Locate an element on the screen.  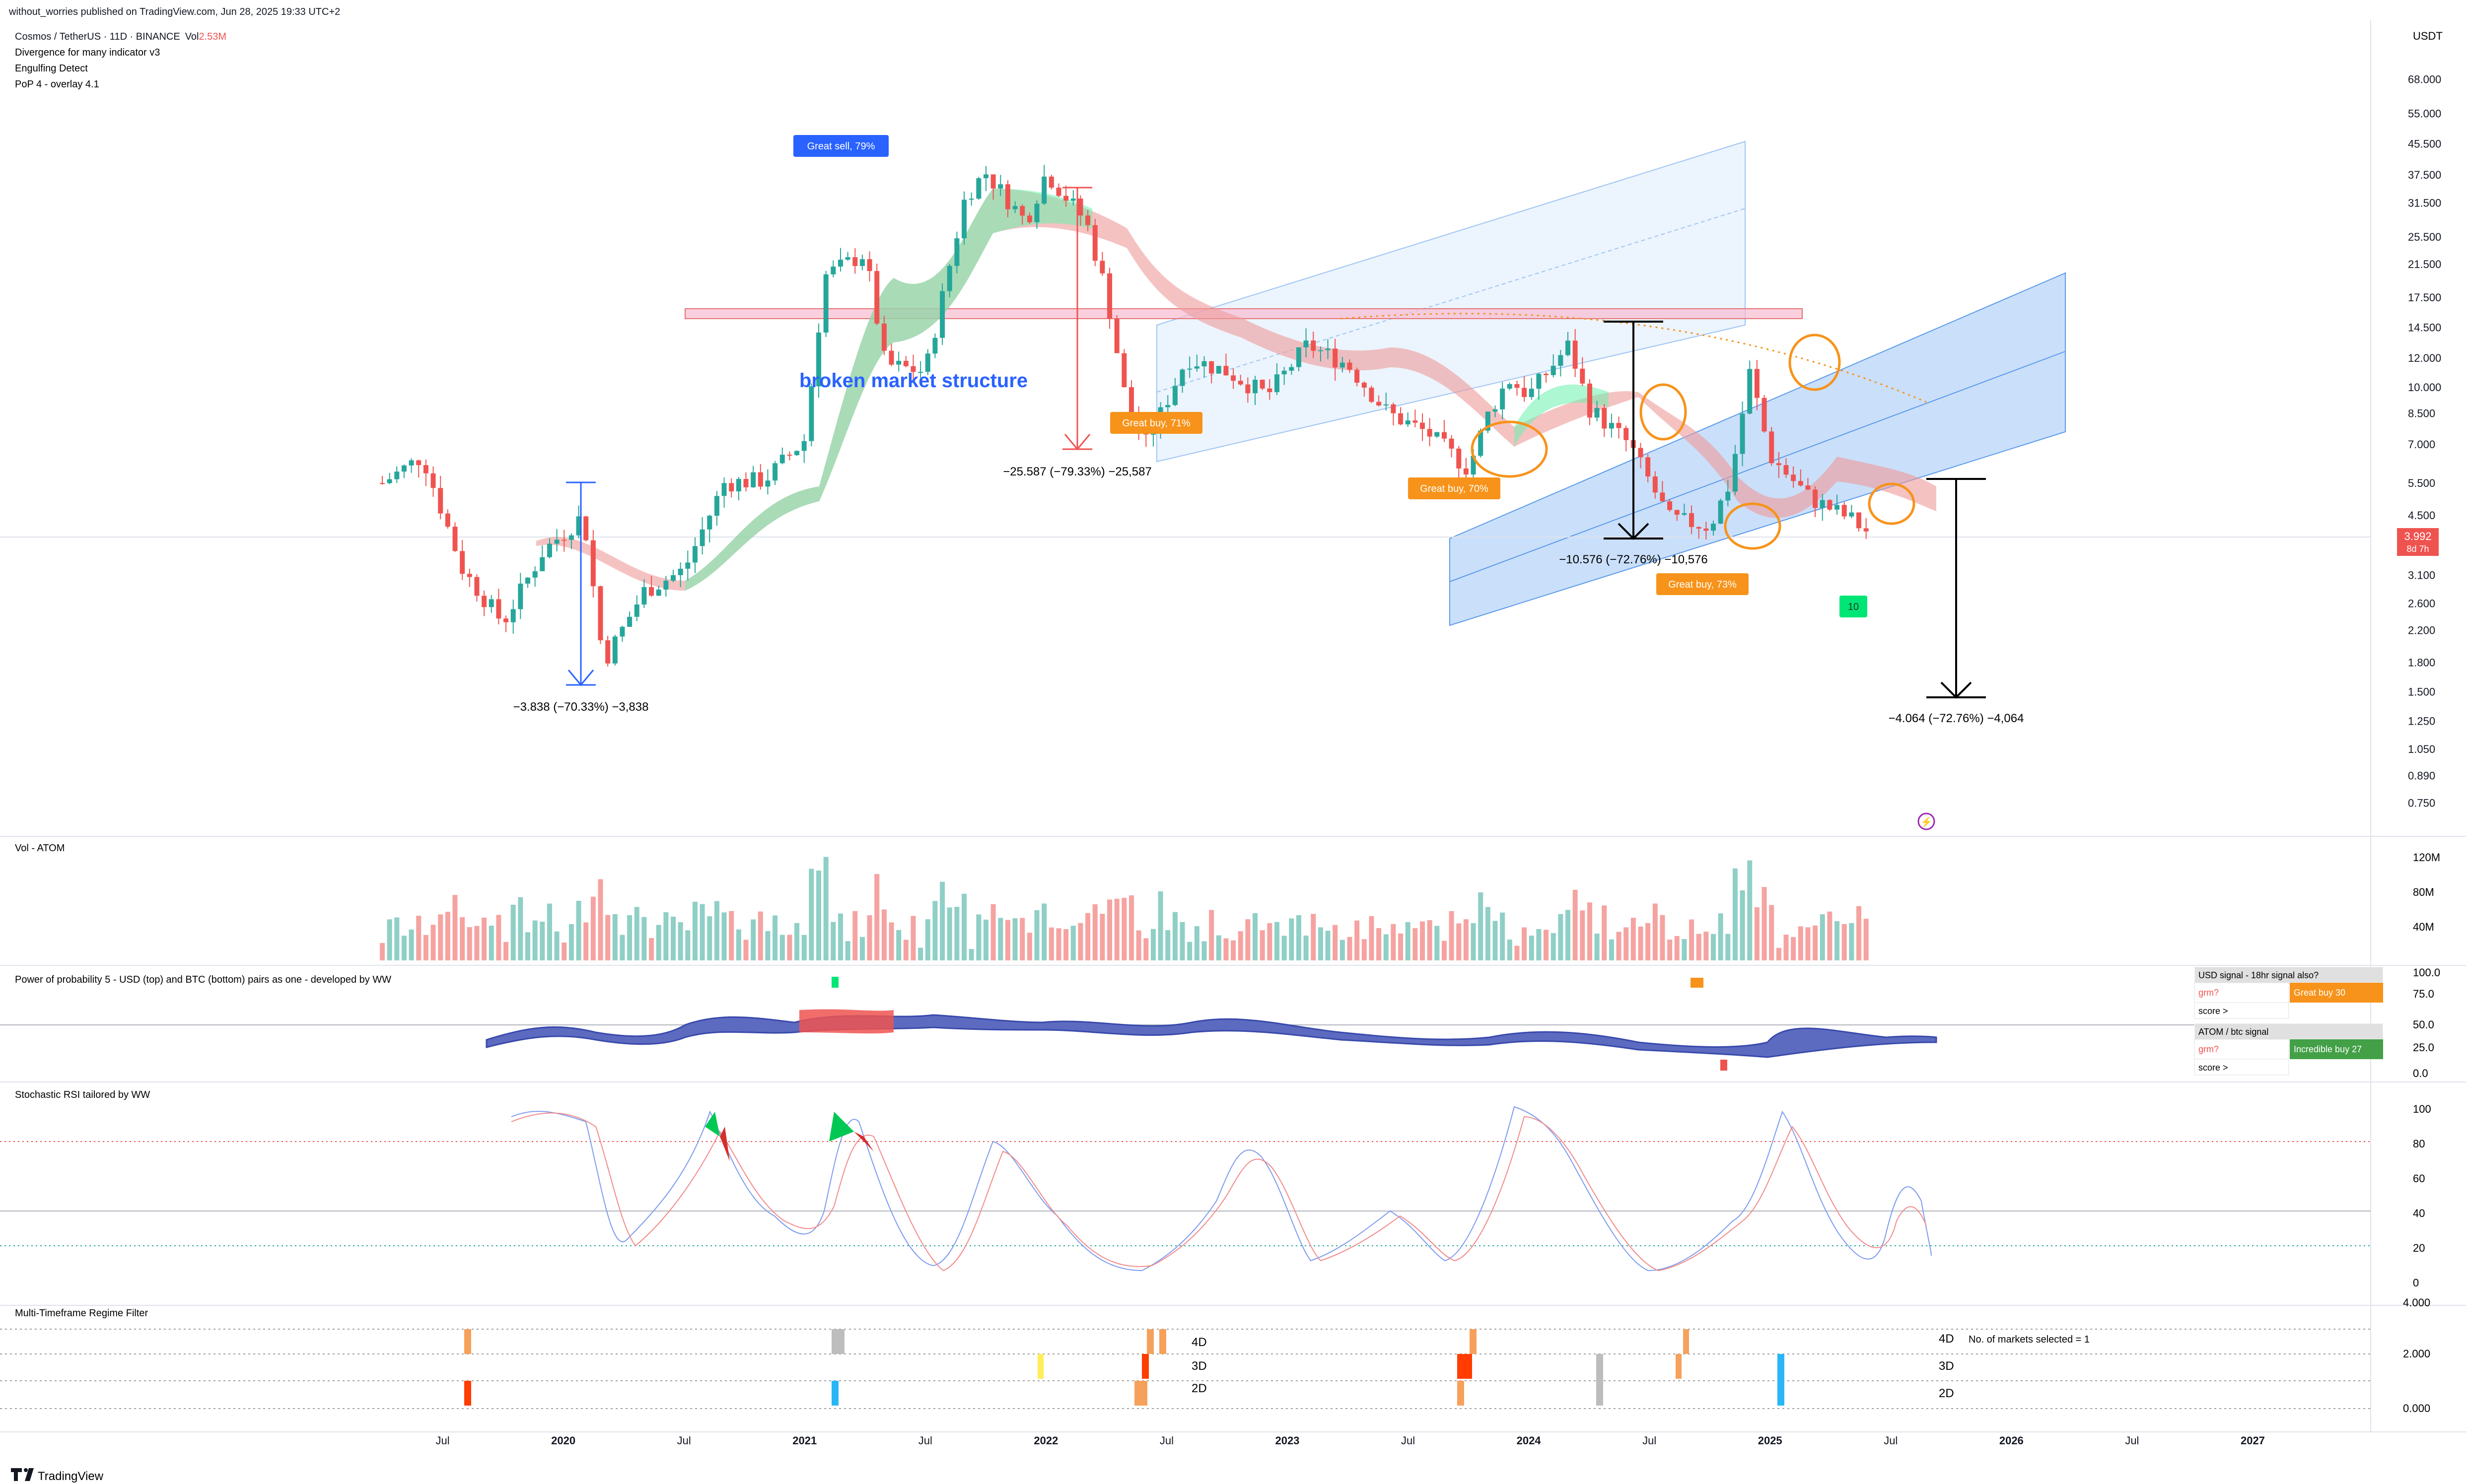
great-sell-badge is located at coordinates (841, 146).